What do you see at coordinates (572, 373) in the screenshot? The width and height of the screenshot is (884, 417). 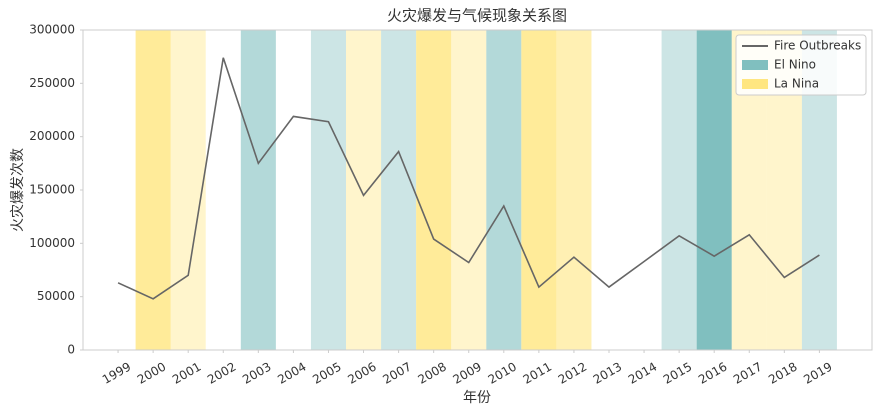 I see `x-tick-label: 2012` at bounding box center [572, 373].